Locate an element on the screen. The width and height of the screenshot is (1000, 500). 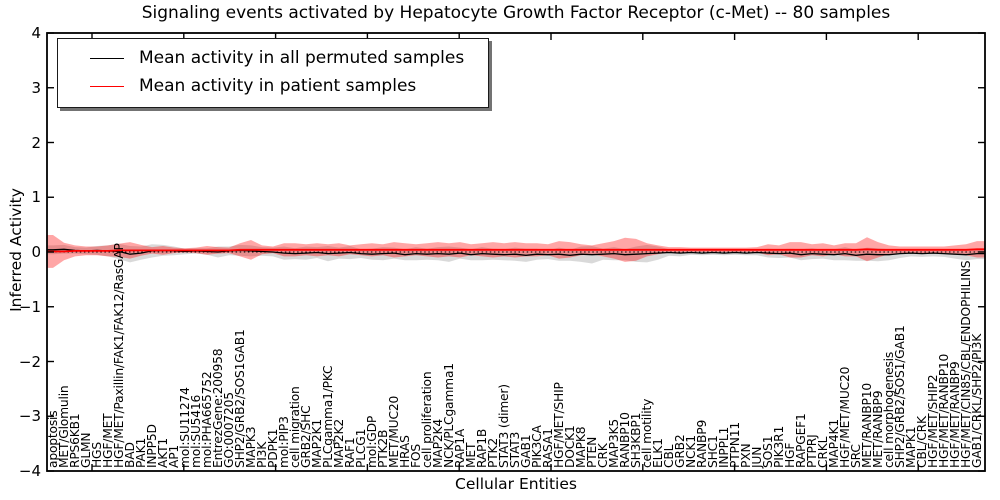
y-tick-label: 0 is located at coordinates (36, 252).